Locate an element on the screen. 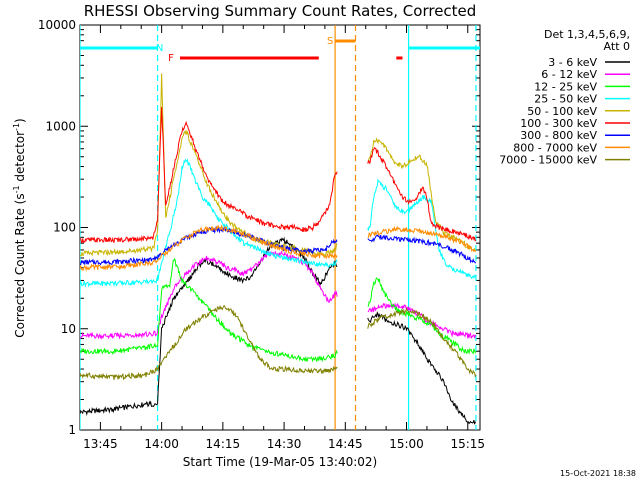  y-axis-label-part-1: Corrected Count Rate (s is located at coordinates (20, 265).